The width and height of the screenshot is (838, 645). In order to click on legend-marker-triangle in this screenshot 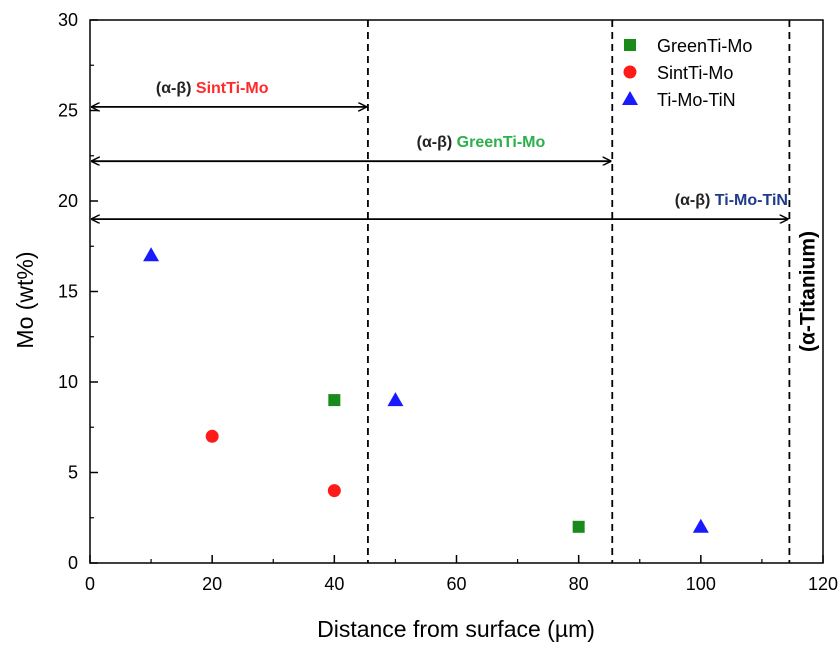, I will do `click(630, 98)`.